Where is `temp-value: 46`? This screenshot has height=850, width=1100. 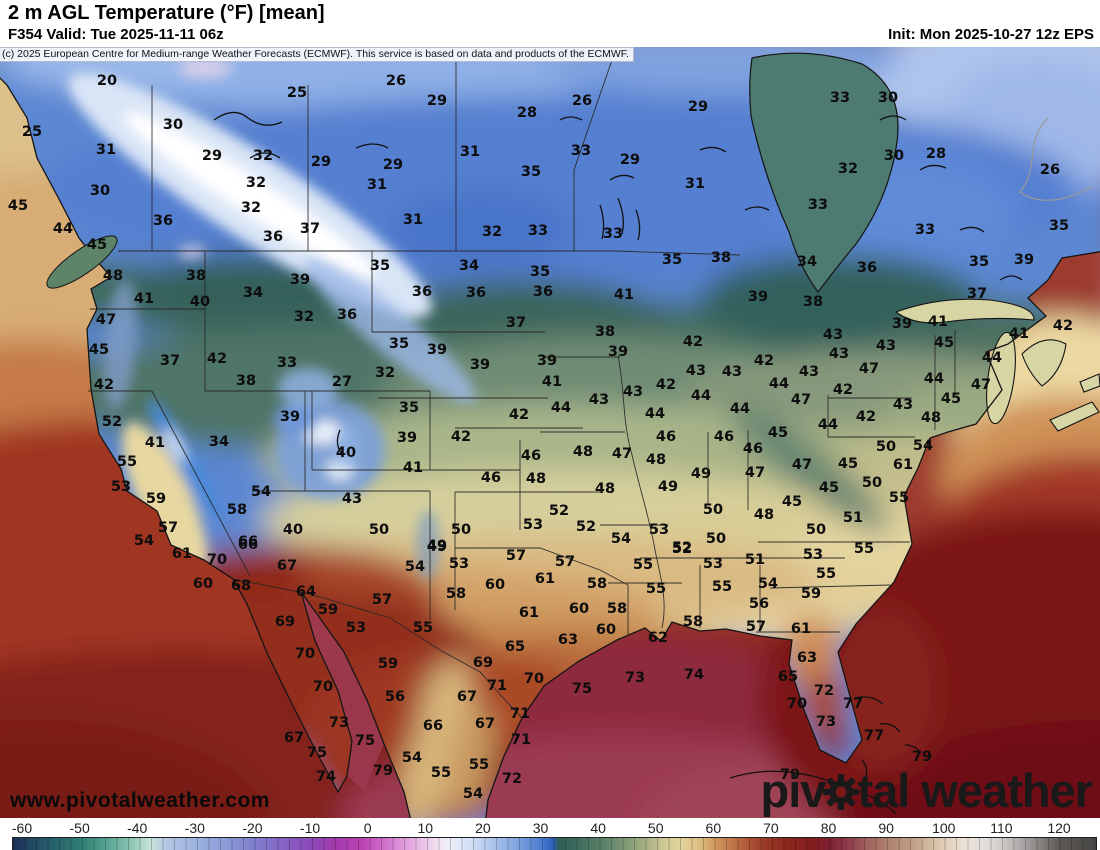
temp-value: 46 is located at coordinates (753, 449).